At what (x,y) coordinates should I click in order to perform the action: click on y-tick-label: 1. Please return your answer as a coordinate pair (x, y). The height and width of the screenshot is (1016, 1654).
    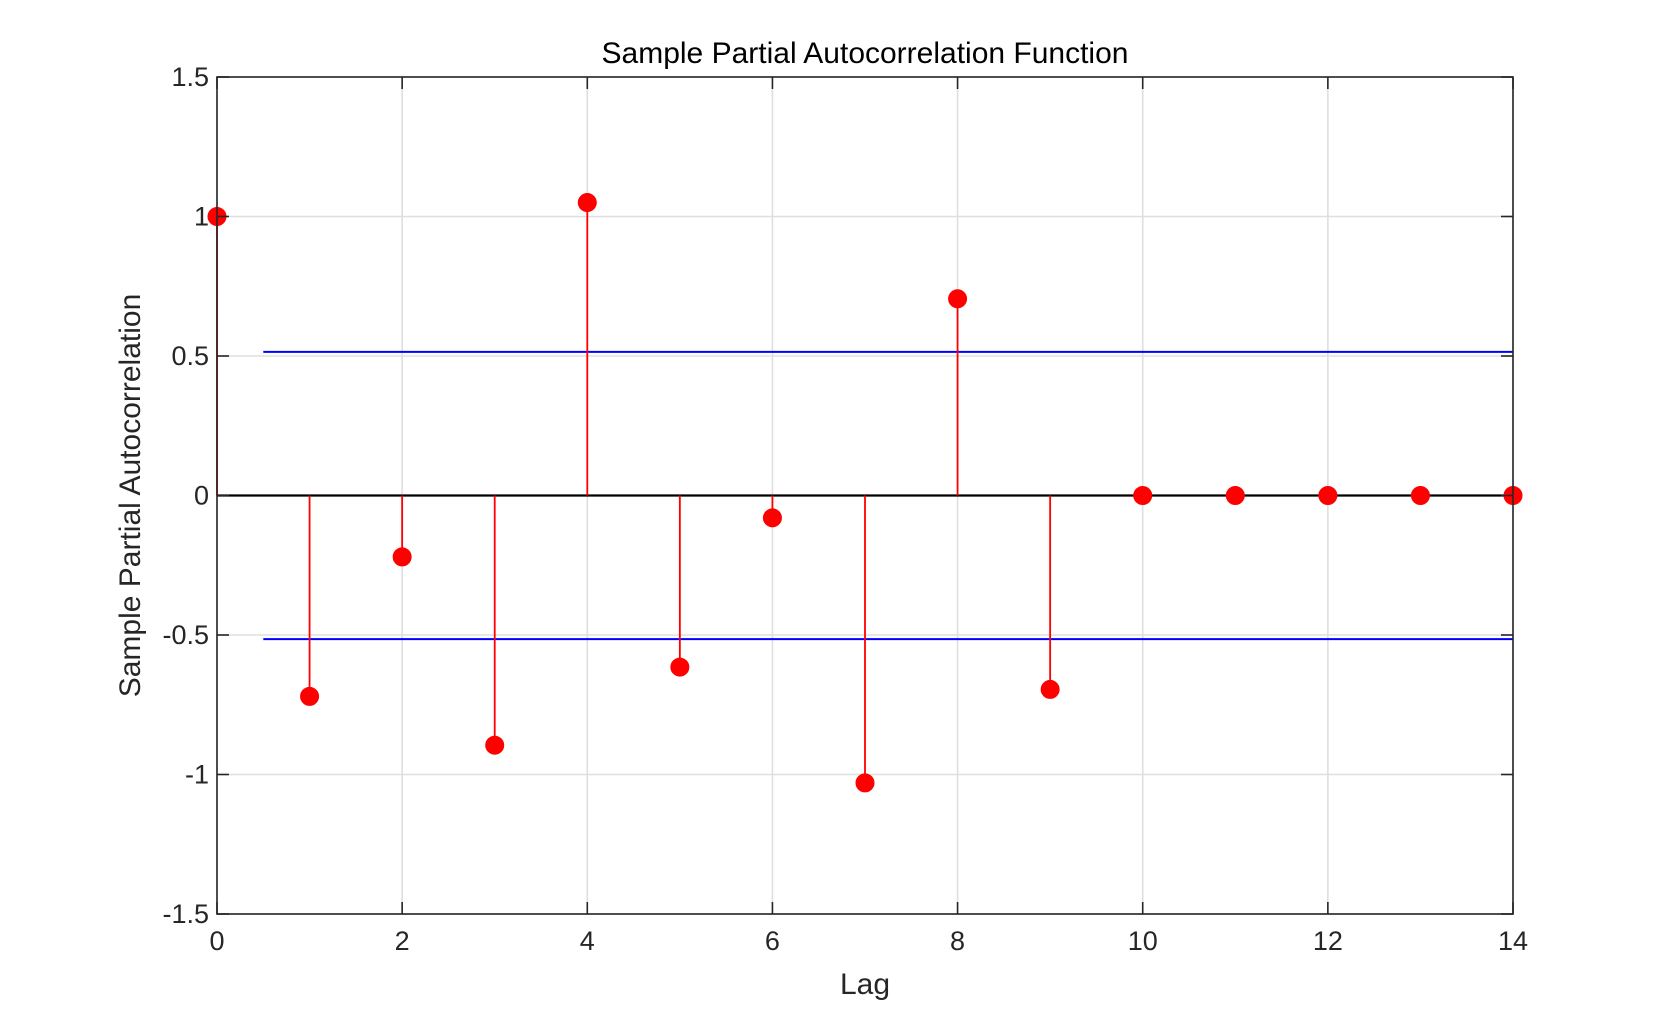
    Looking at the image, I should click on (201, 217).